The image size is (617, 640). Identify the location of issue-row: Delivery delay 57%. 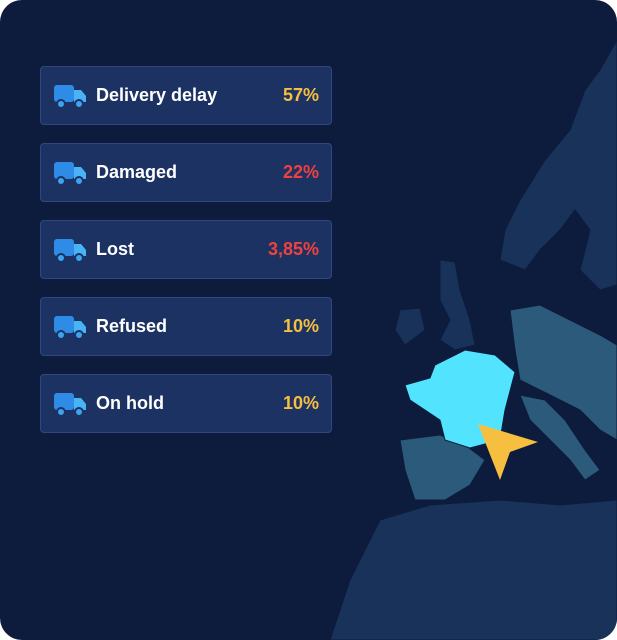
(186, 95).